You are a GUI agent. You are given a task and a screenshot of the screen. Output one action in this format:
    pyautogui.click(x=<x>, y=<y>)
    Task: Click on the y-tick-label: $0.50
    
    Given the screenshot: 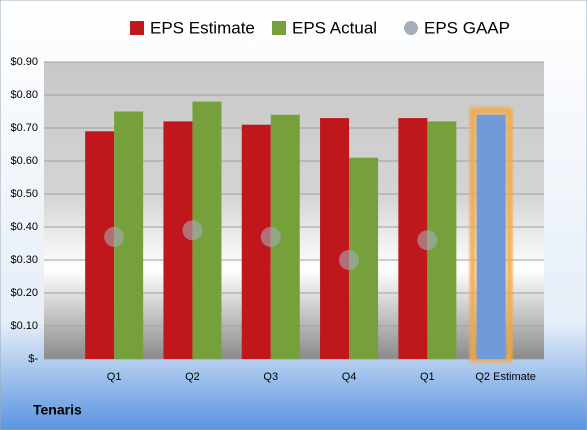 What is the action you would take?
    pyautogui.click(x=24, y=194)
    